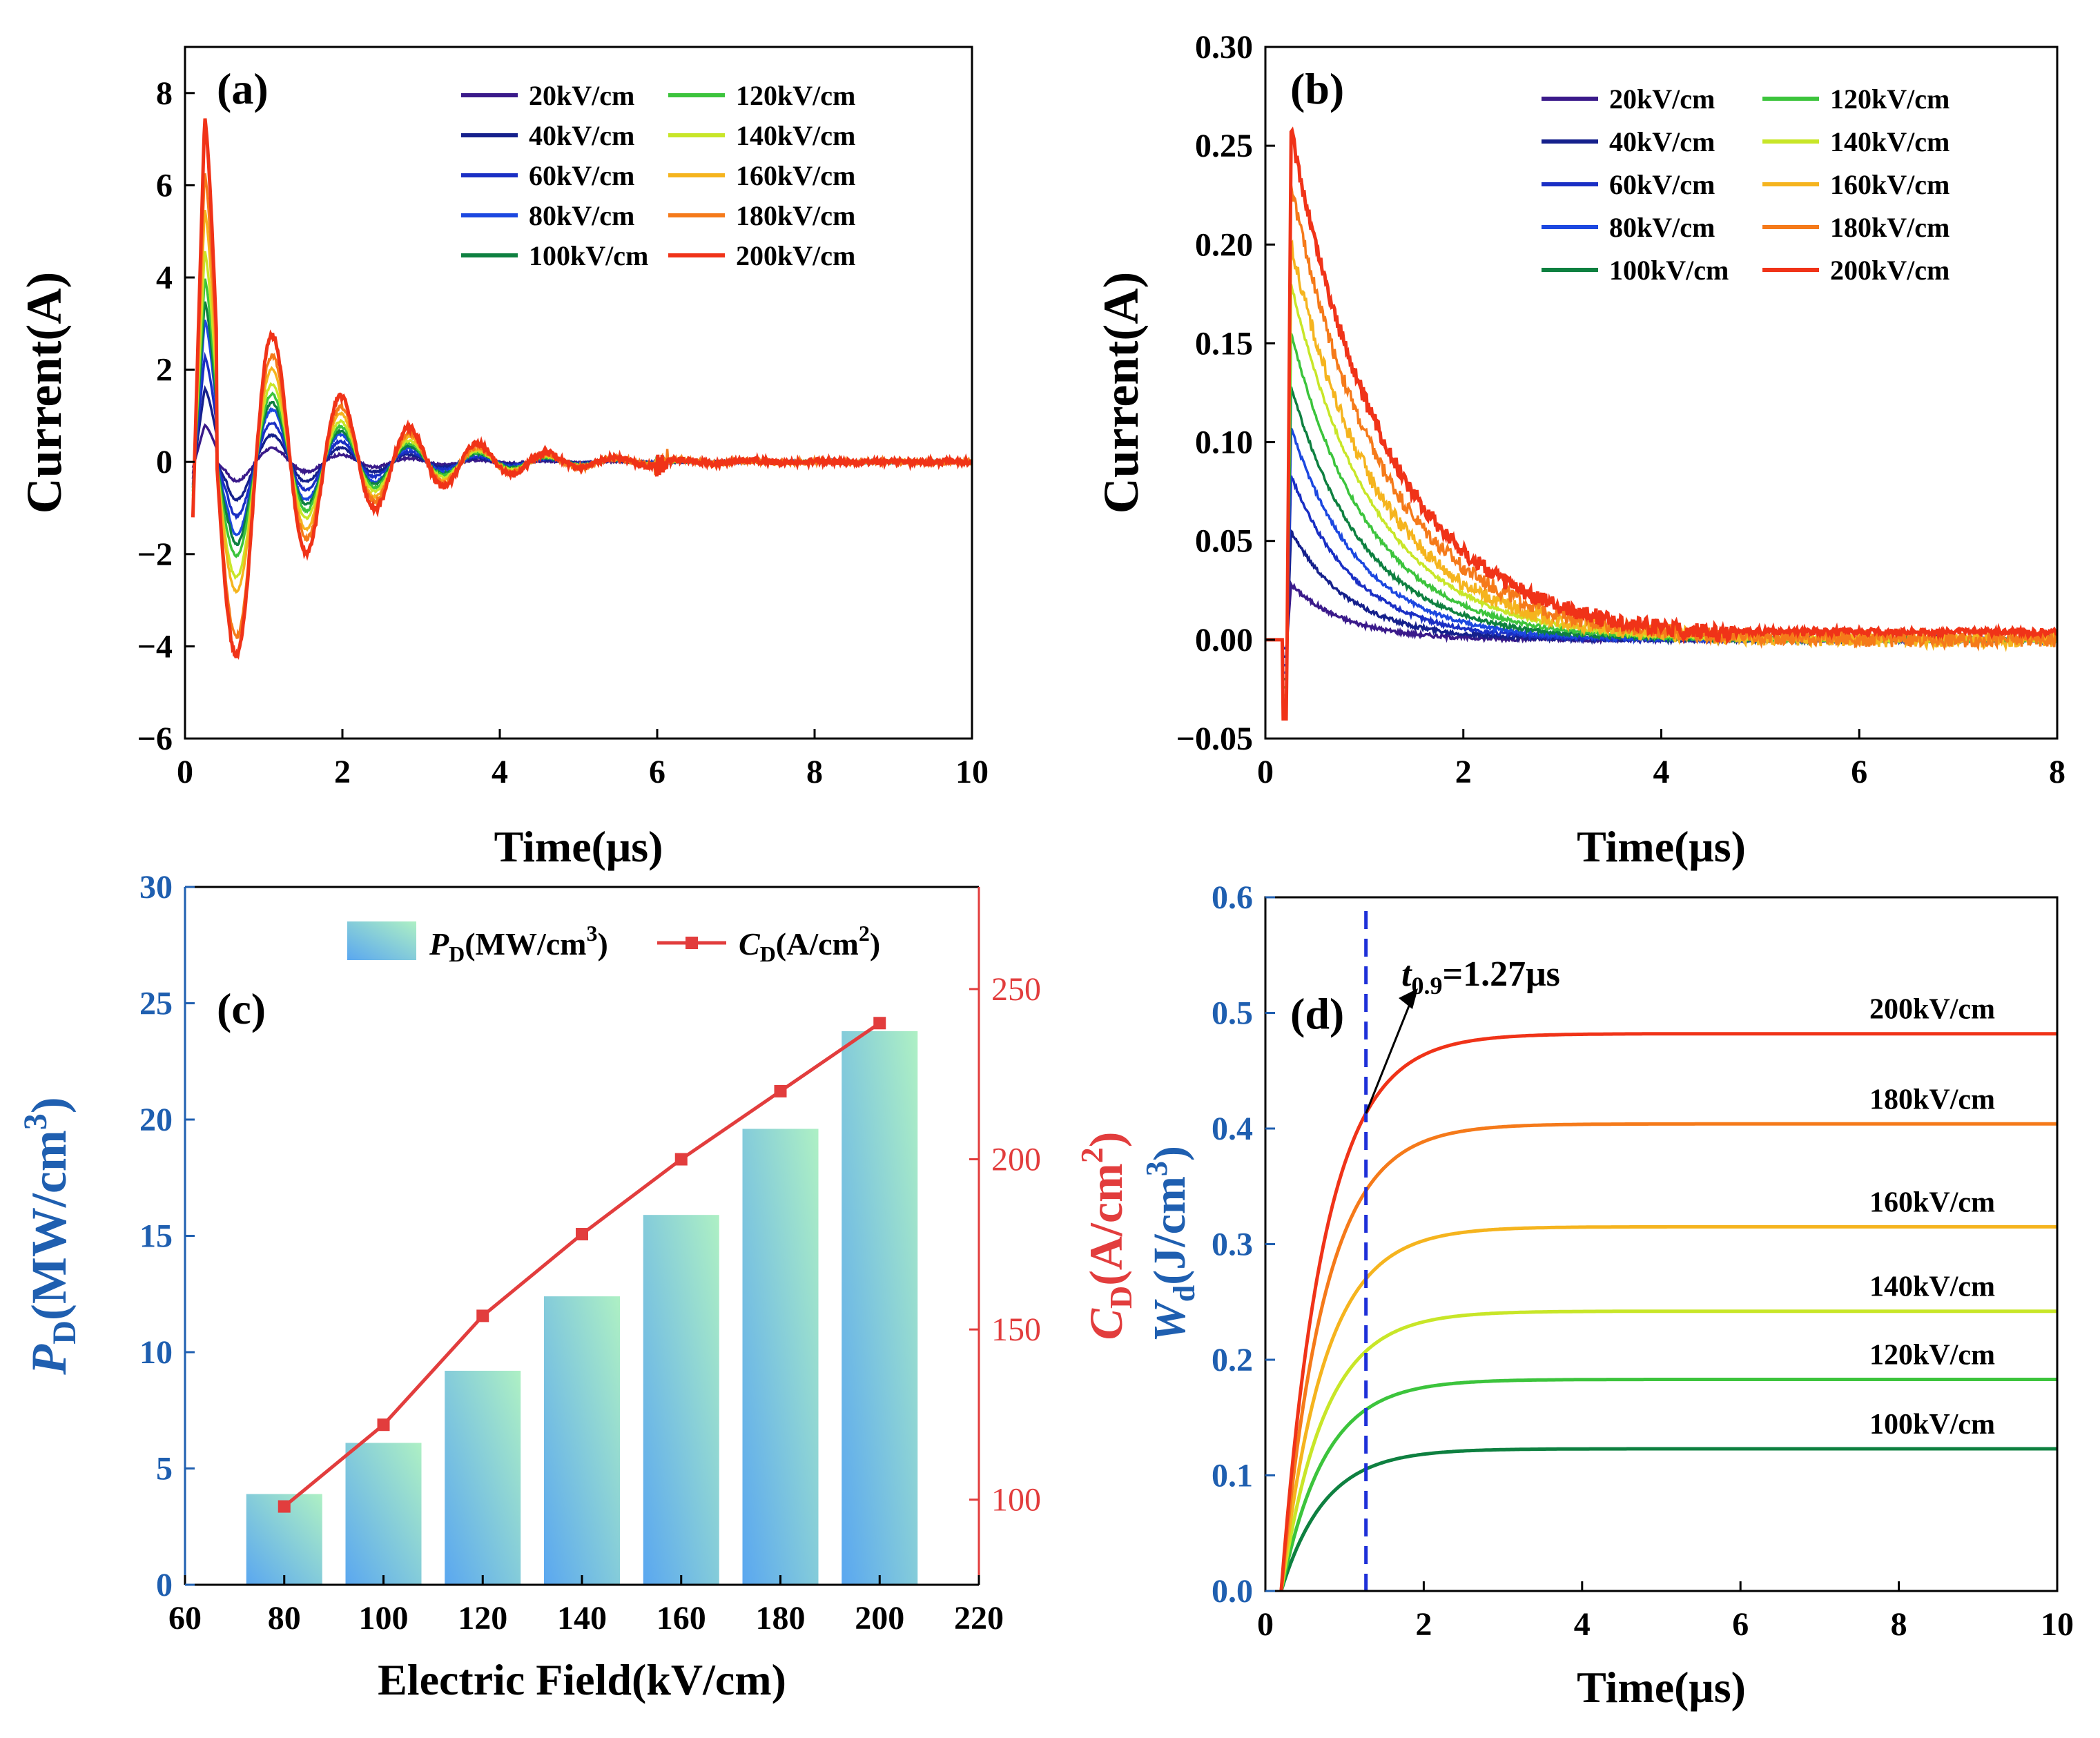  Describe the element at coordinates (164, 278) in the screenshot. I see `y-tick-label: 4` at that location.